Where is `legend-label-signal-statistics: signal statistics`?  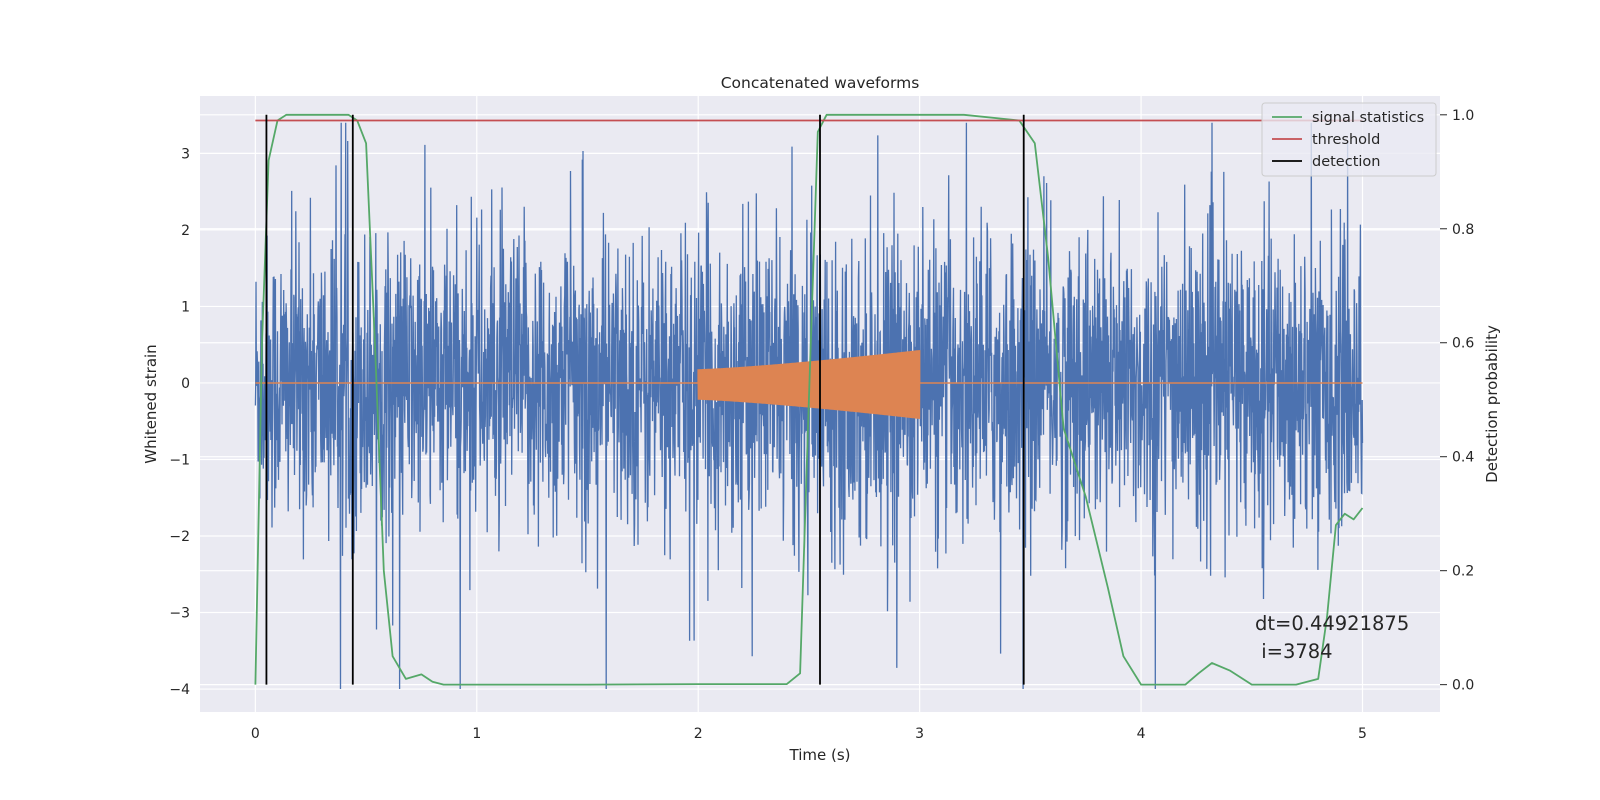
legend-label-signal-statistics: signal statistics is located at coordinates (1368, 118).